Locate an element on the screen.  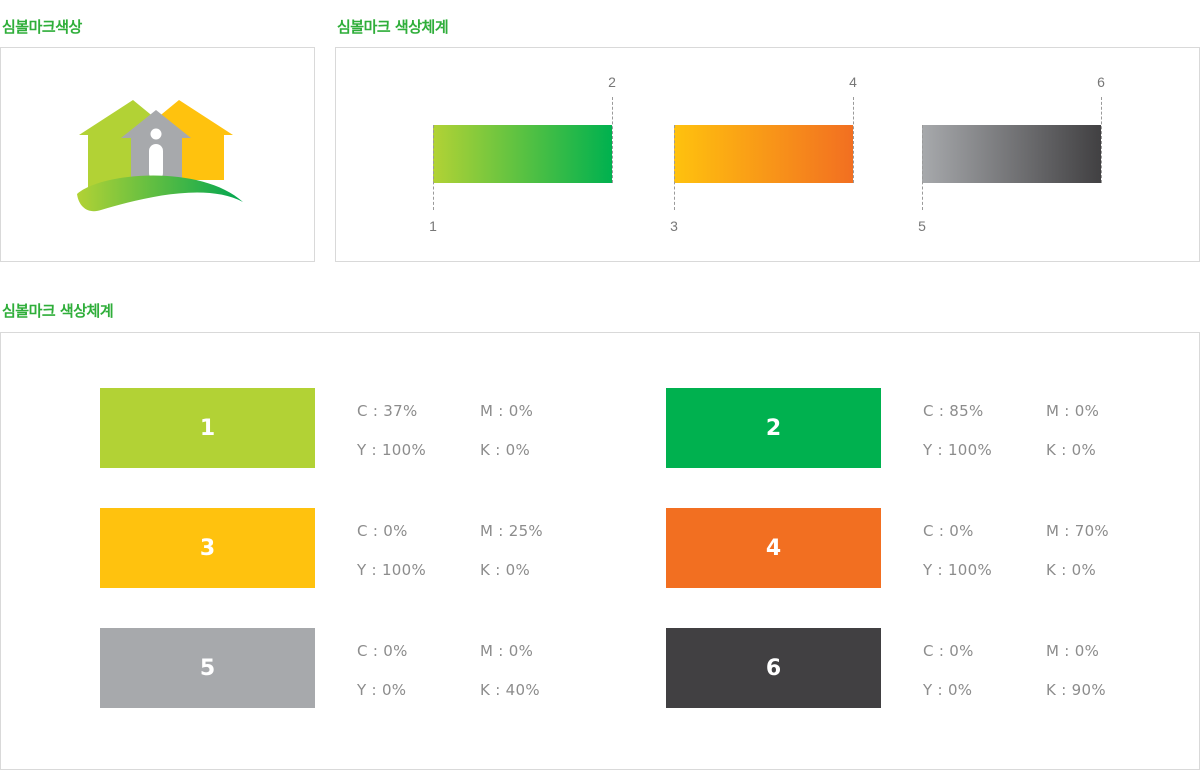
color-swatch-3: 3 is located at coordinates (207, 548).